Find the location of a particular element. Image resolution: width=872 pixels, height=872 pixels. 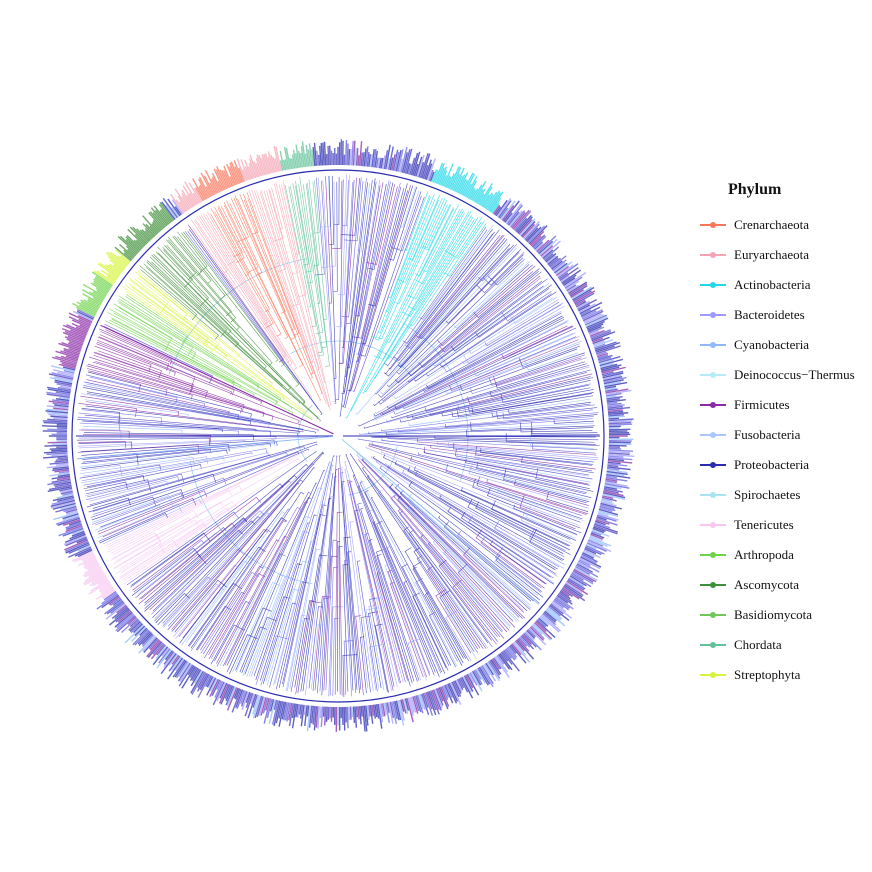

legend-item: Basidiomycota is located at coordinates (785, 615).